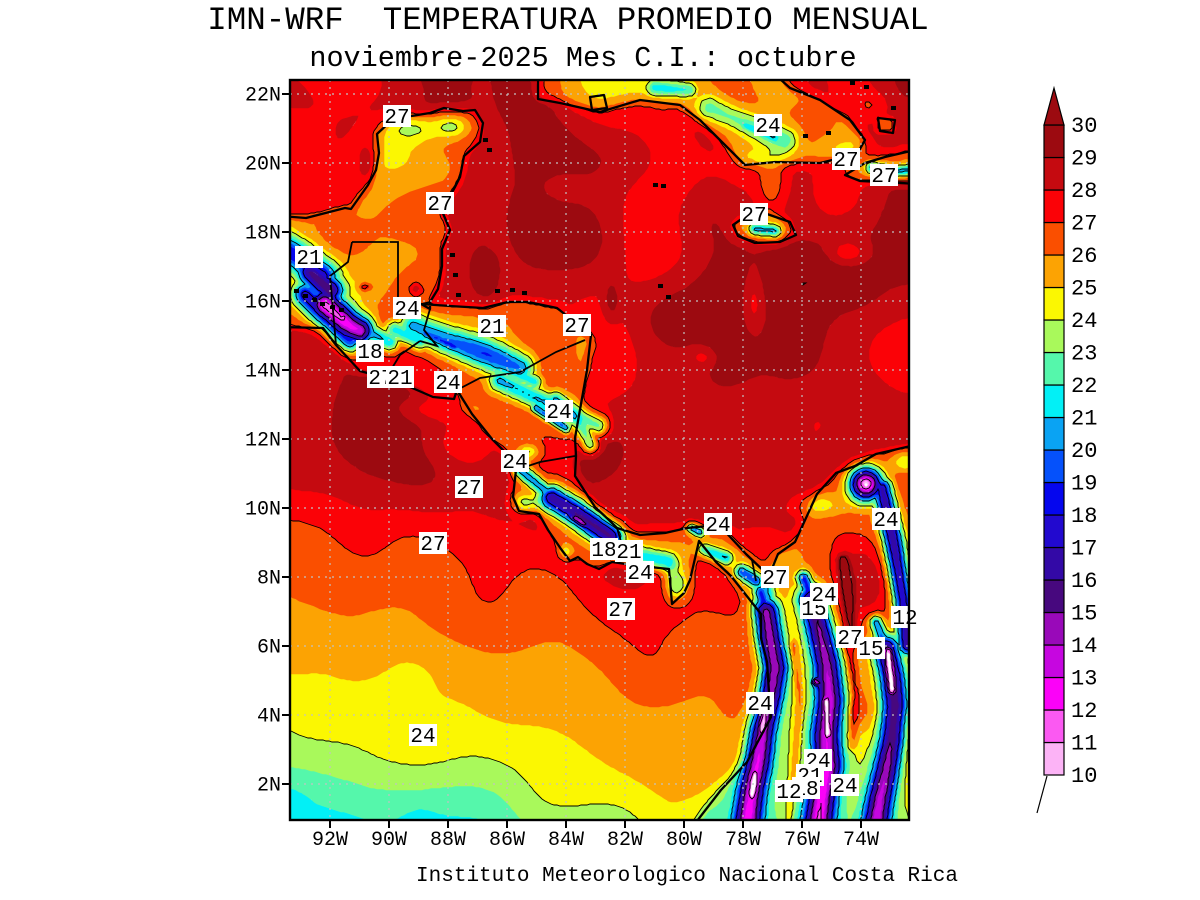  What do you see at coordinates (566, 840) in the screenshot?
I see `svg-text: 84W` at bounding box center [566, 840].